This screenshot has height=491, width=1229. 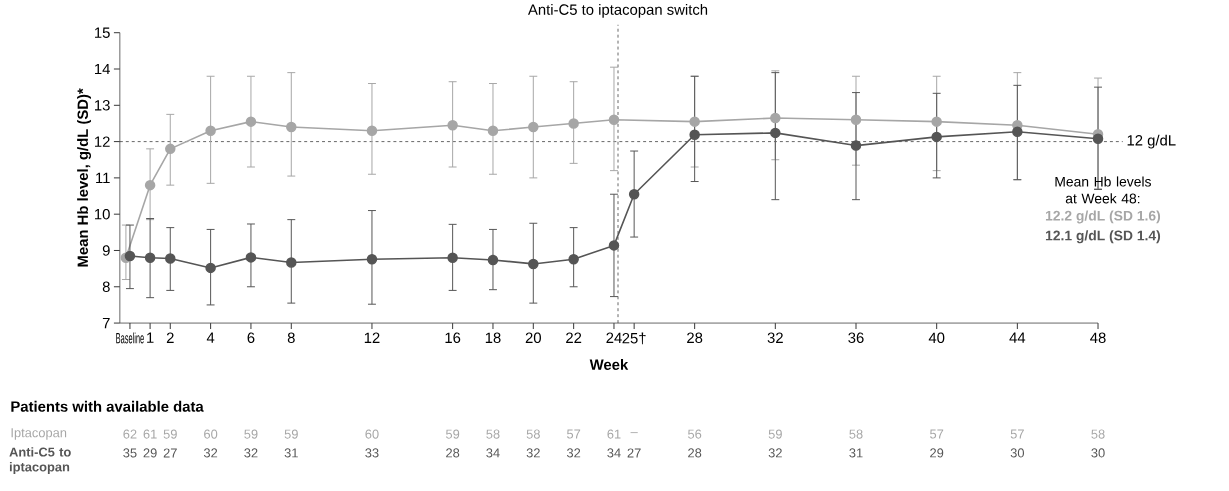 What do you see at coordinates (106, 323) in the screenshot?
I see `y-tick-label: 7` at bounding box center [106, 323].